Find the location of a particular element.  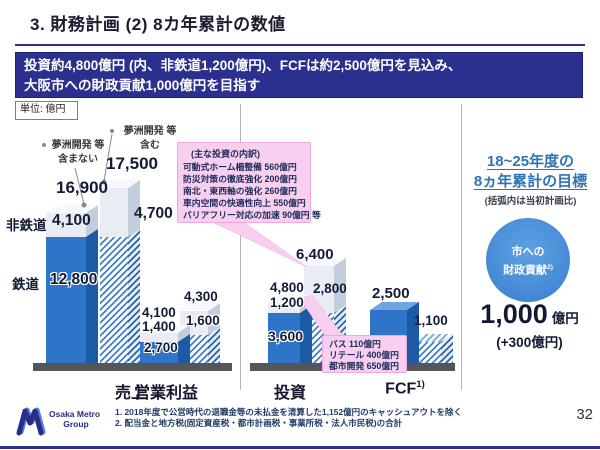

annotation-incl-line2: 含む is located at coordinates (150, 145).